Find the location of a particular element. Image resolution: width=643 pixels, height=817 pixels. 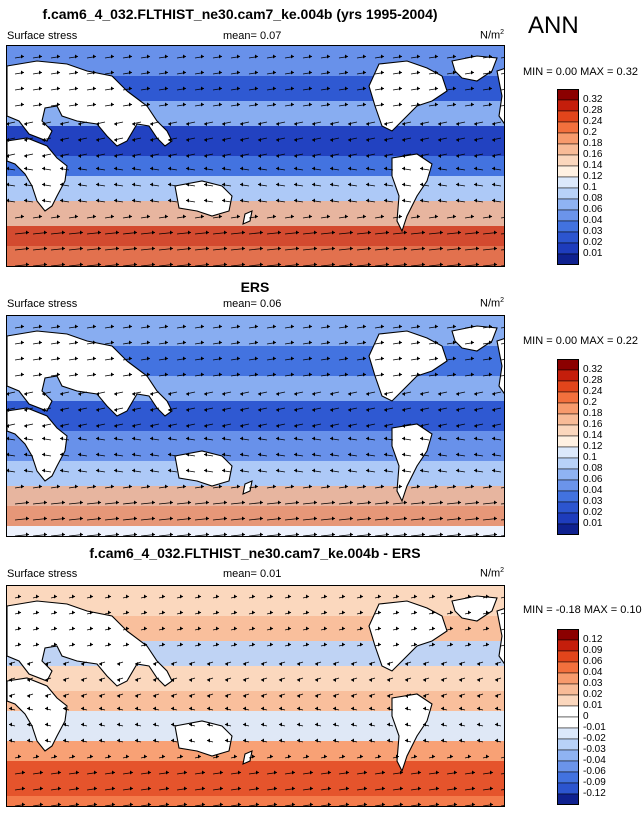

colorbar-tick-label: 0 is located at coordinates (586, 716).